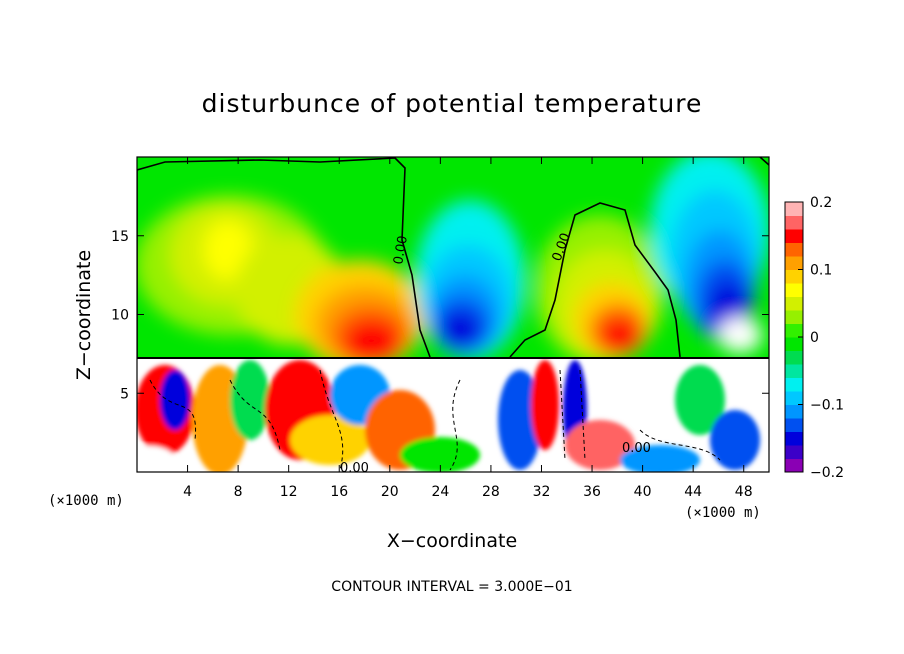  Describe the element at coordinates (238, 492) in the screenshot. I see `x-tick-label: 8` at that location.